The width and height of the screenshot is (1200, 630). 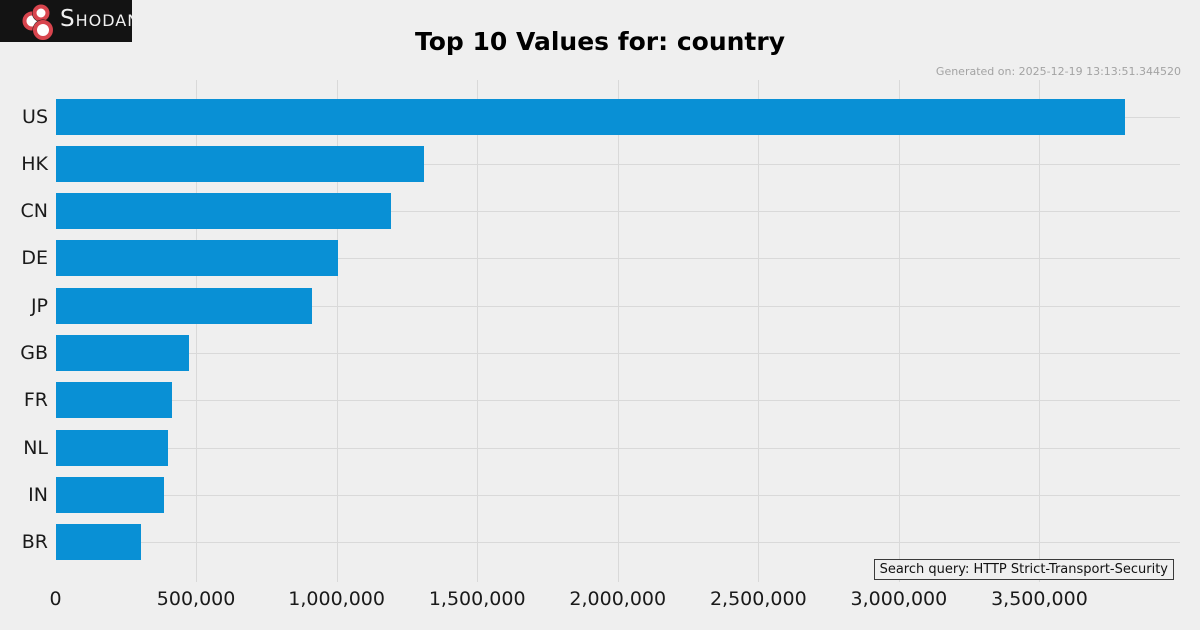 I want to click on x-axis-tick-label: 1,500,000, so click(x=477, y=599).